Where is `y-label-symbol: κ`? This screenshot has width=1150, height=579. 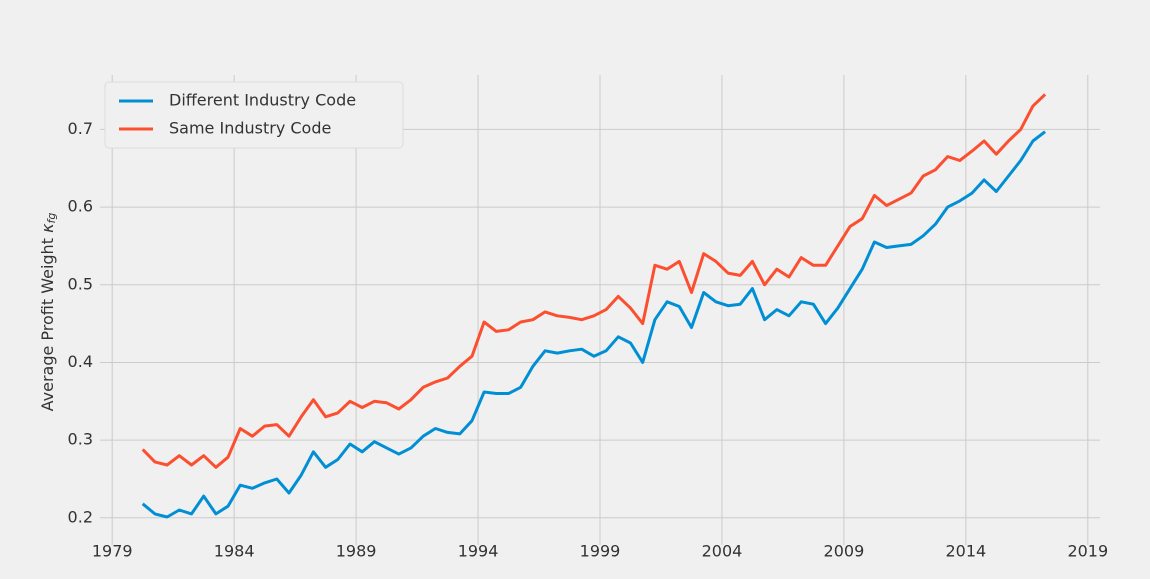 y-label-symbol: κ is located at coordinates (47, 228).